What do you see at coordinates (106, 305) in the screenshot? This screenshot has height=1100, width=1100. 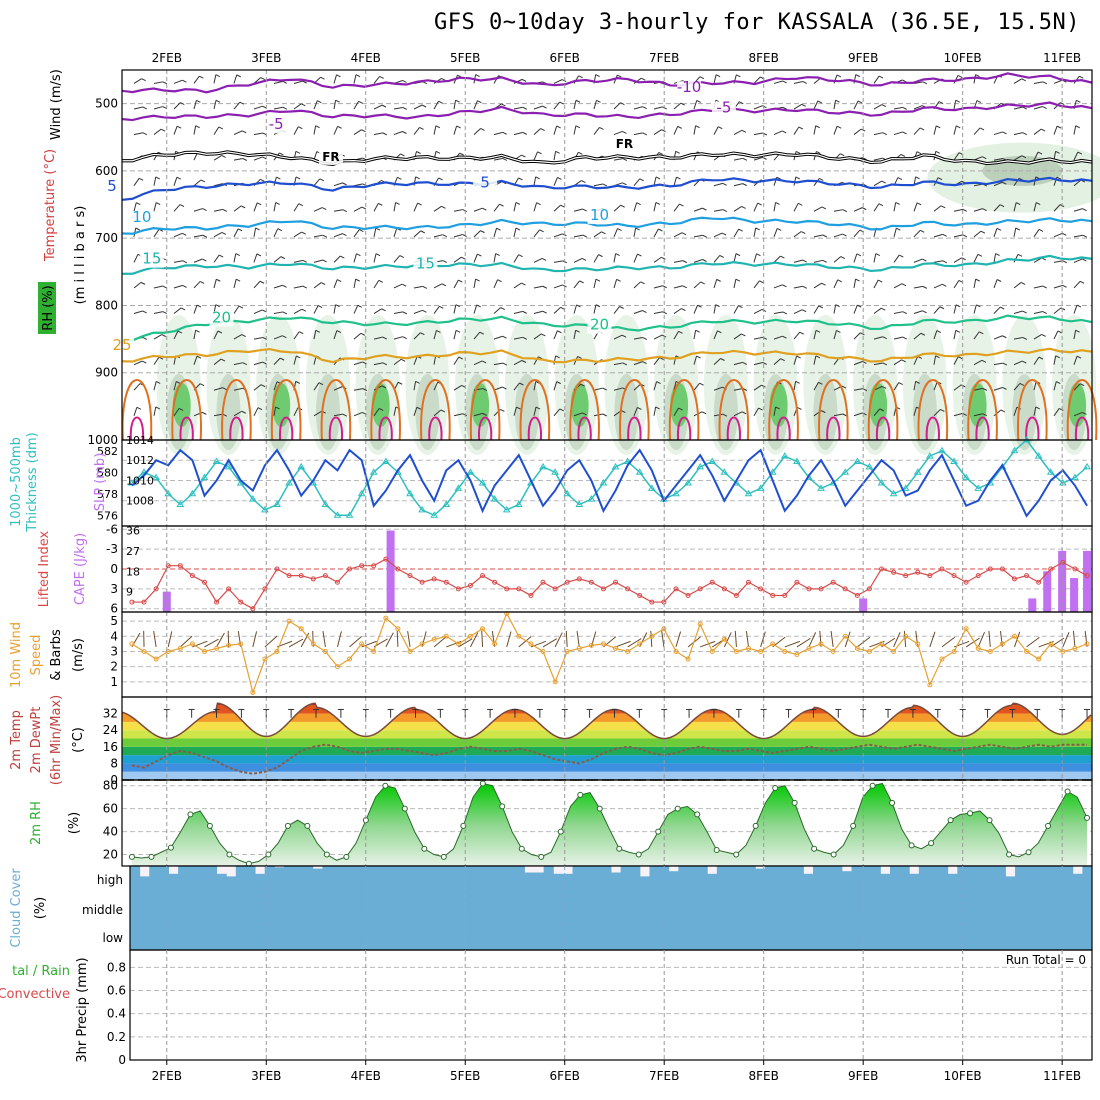 I see `pressure-tick-label: 800` at bounding box center [106, 305].